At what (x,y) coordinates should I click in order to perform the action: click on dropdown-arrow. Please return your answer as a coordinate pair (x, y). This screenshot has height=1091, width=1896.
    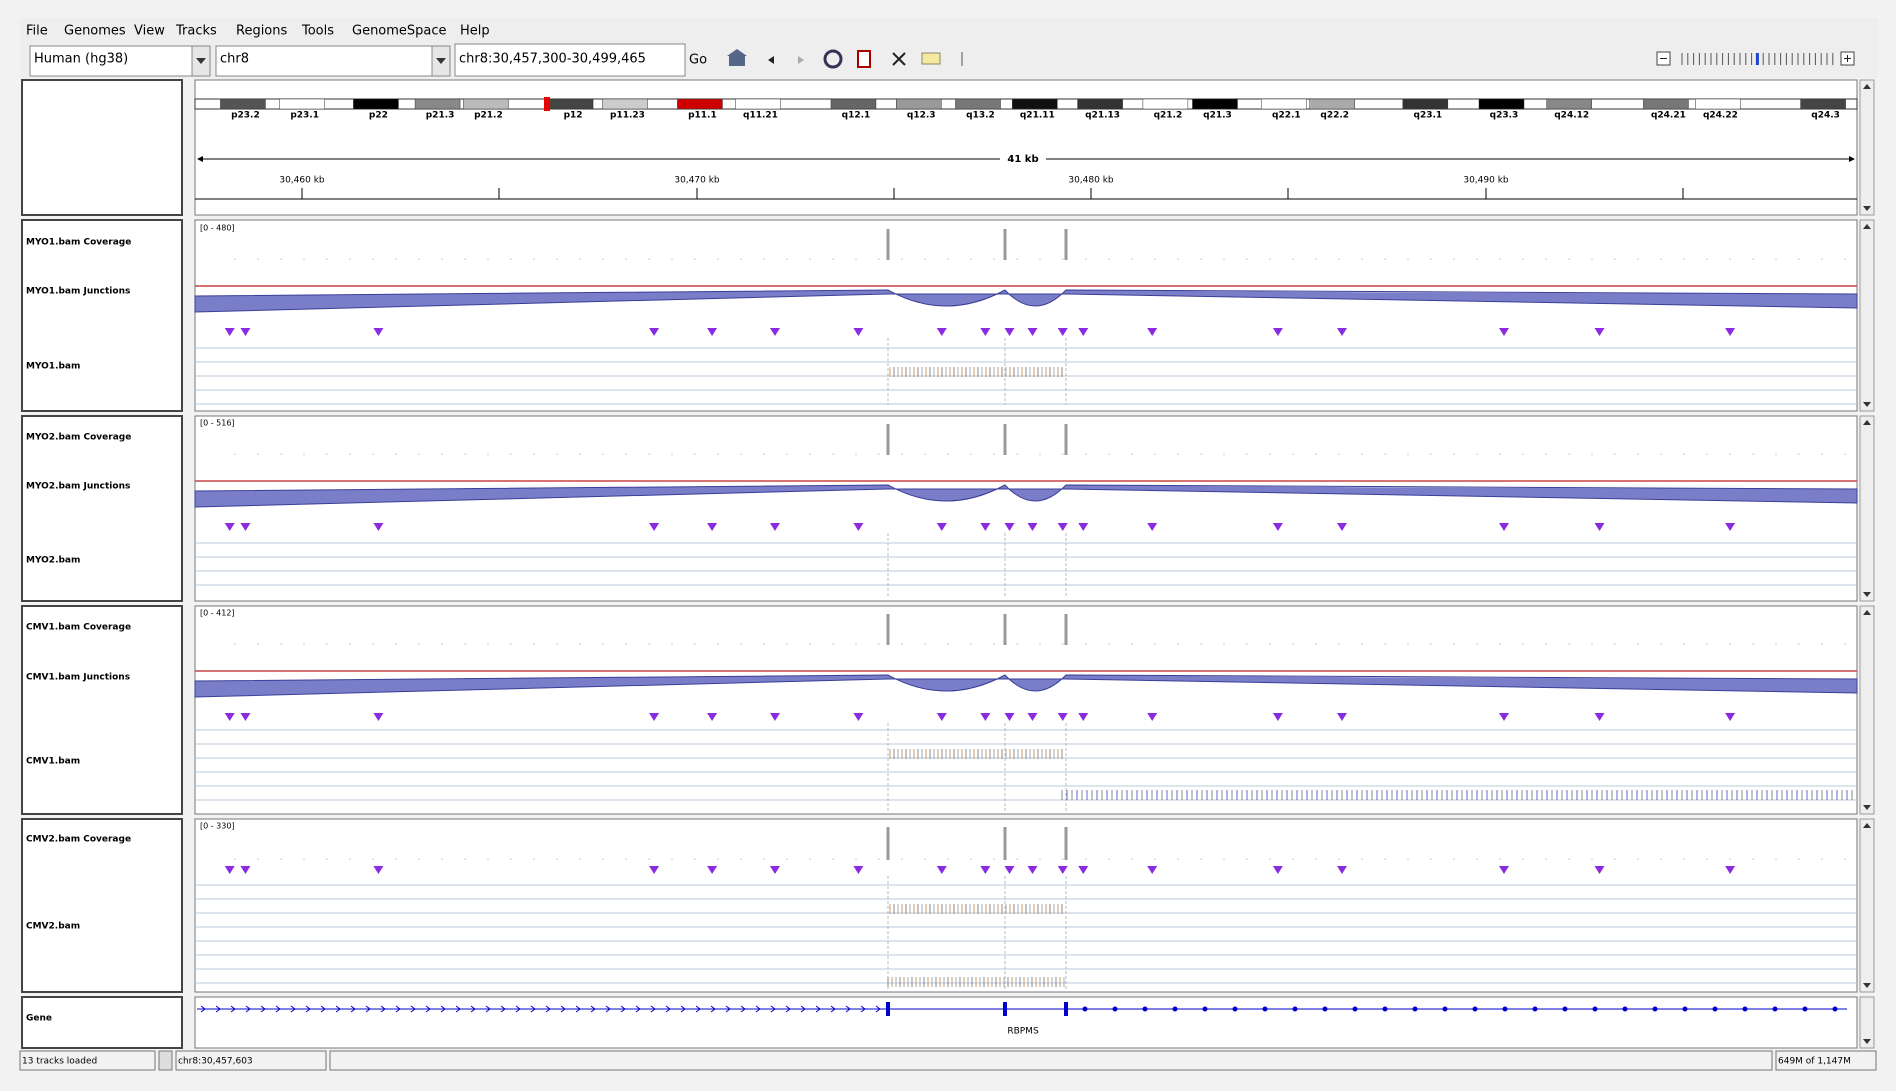
    Looking at the image, I should click on (441, 61).